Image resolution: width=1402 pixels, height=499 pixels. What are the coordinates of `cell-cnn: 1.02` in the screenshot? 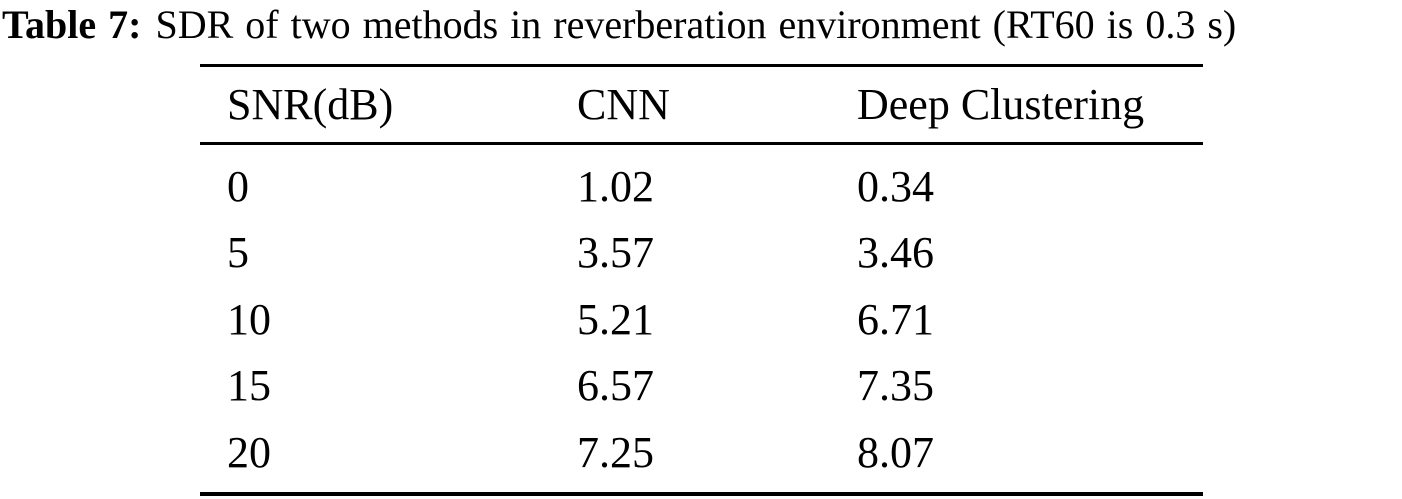 It's located at (615, 186).